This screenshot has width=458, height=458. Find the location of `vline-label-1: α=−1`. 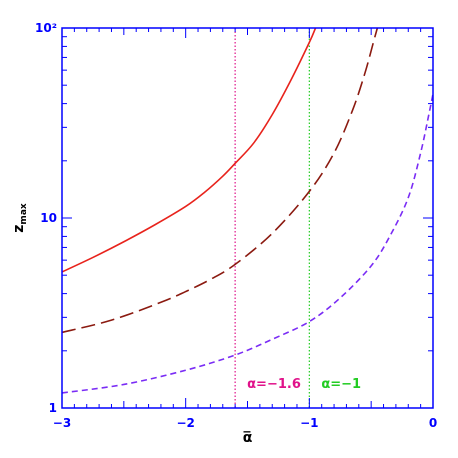

vline-label-1: α=−1 is located at coordinates (341, 384).